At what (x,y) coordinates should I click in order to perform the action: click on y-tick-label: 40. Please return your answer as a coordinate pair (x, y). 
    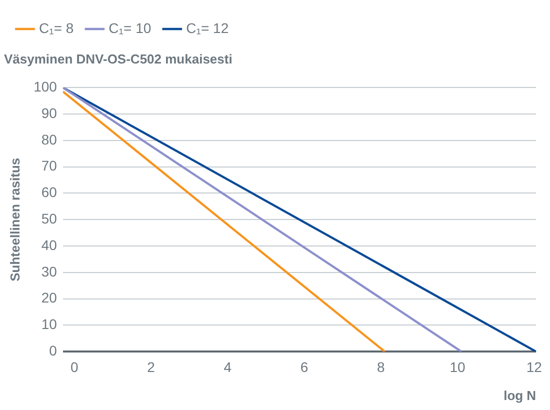
    Looking at the image, I should click on (49, 244).